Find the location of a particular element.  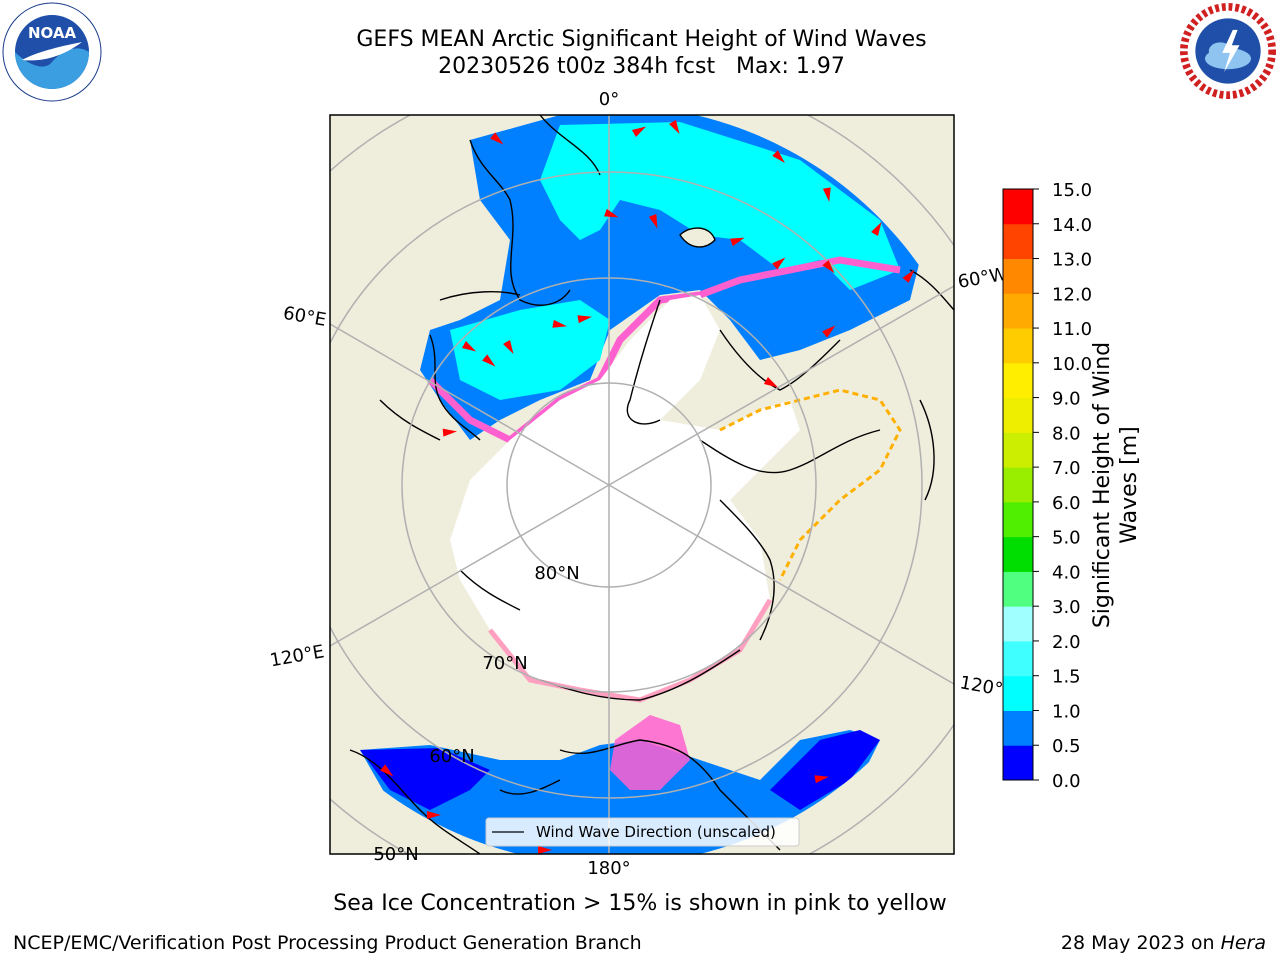

label-lat-60: 60°N is located at coordinates (451, 756).